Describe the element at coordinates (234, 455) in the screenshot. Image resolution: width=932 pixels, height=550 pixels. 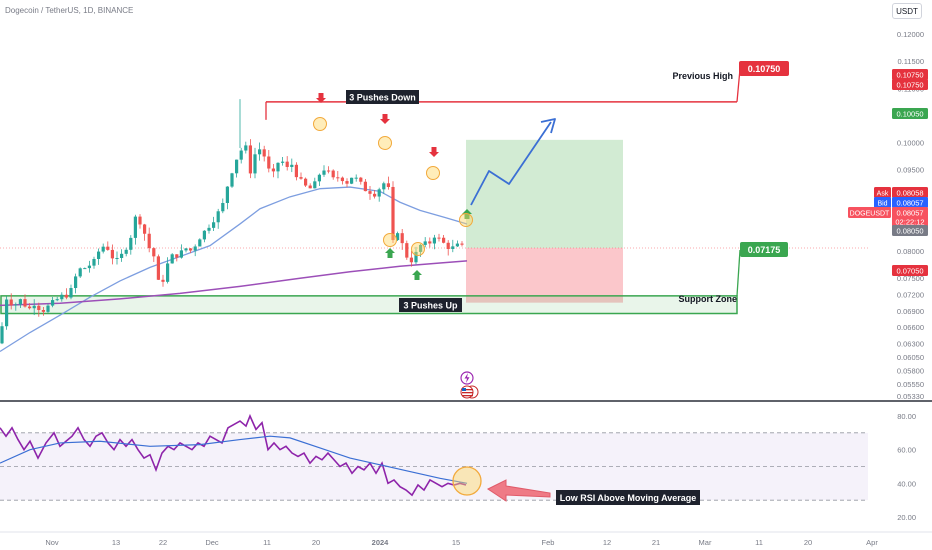
I see `rsi-indicator` at that location.